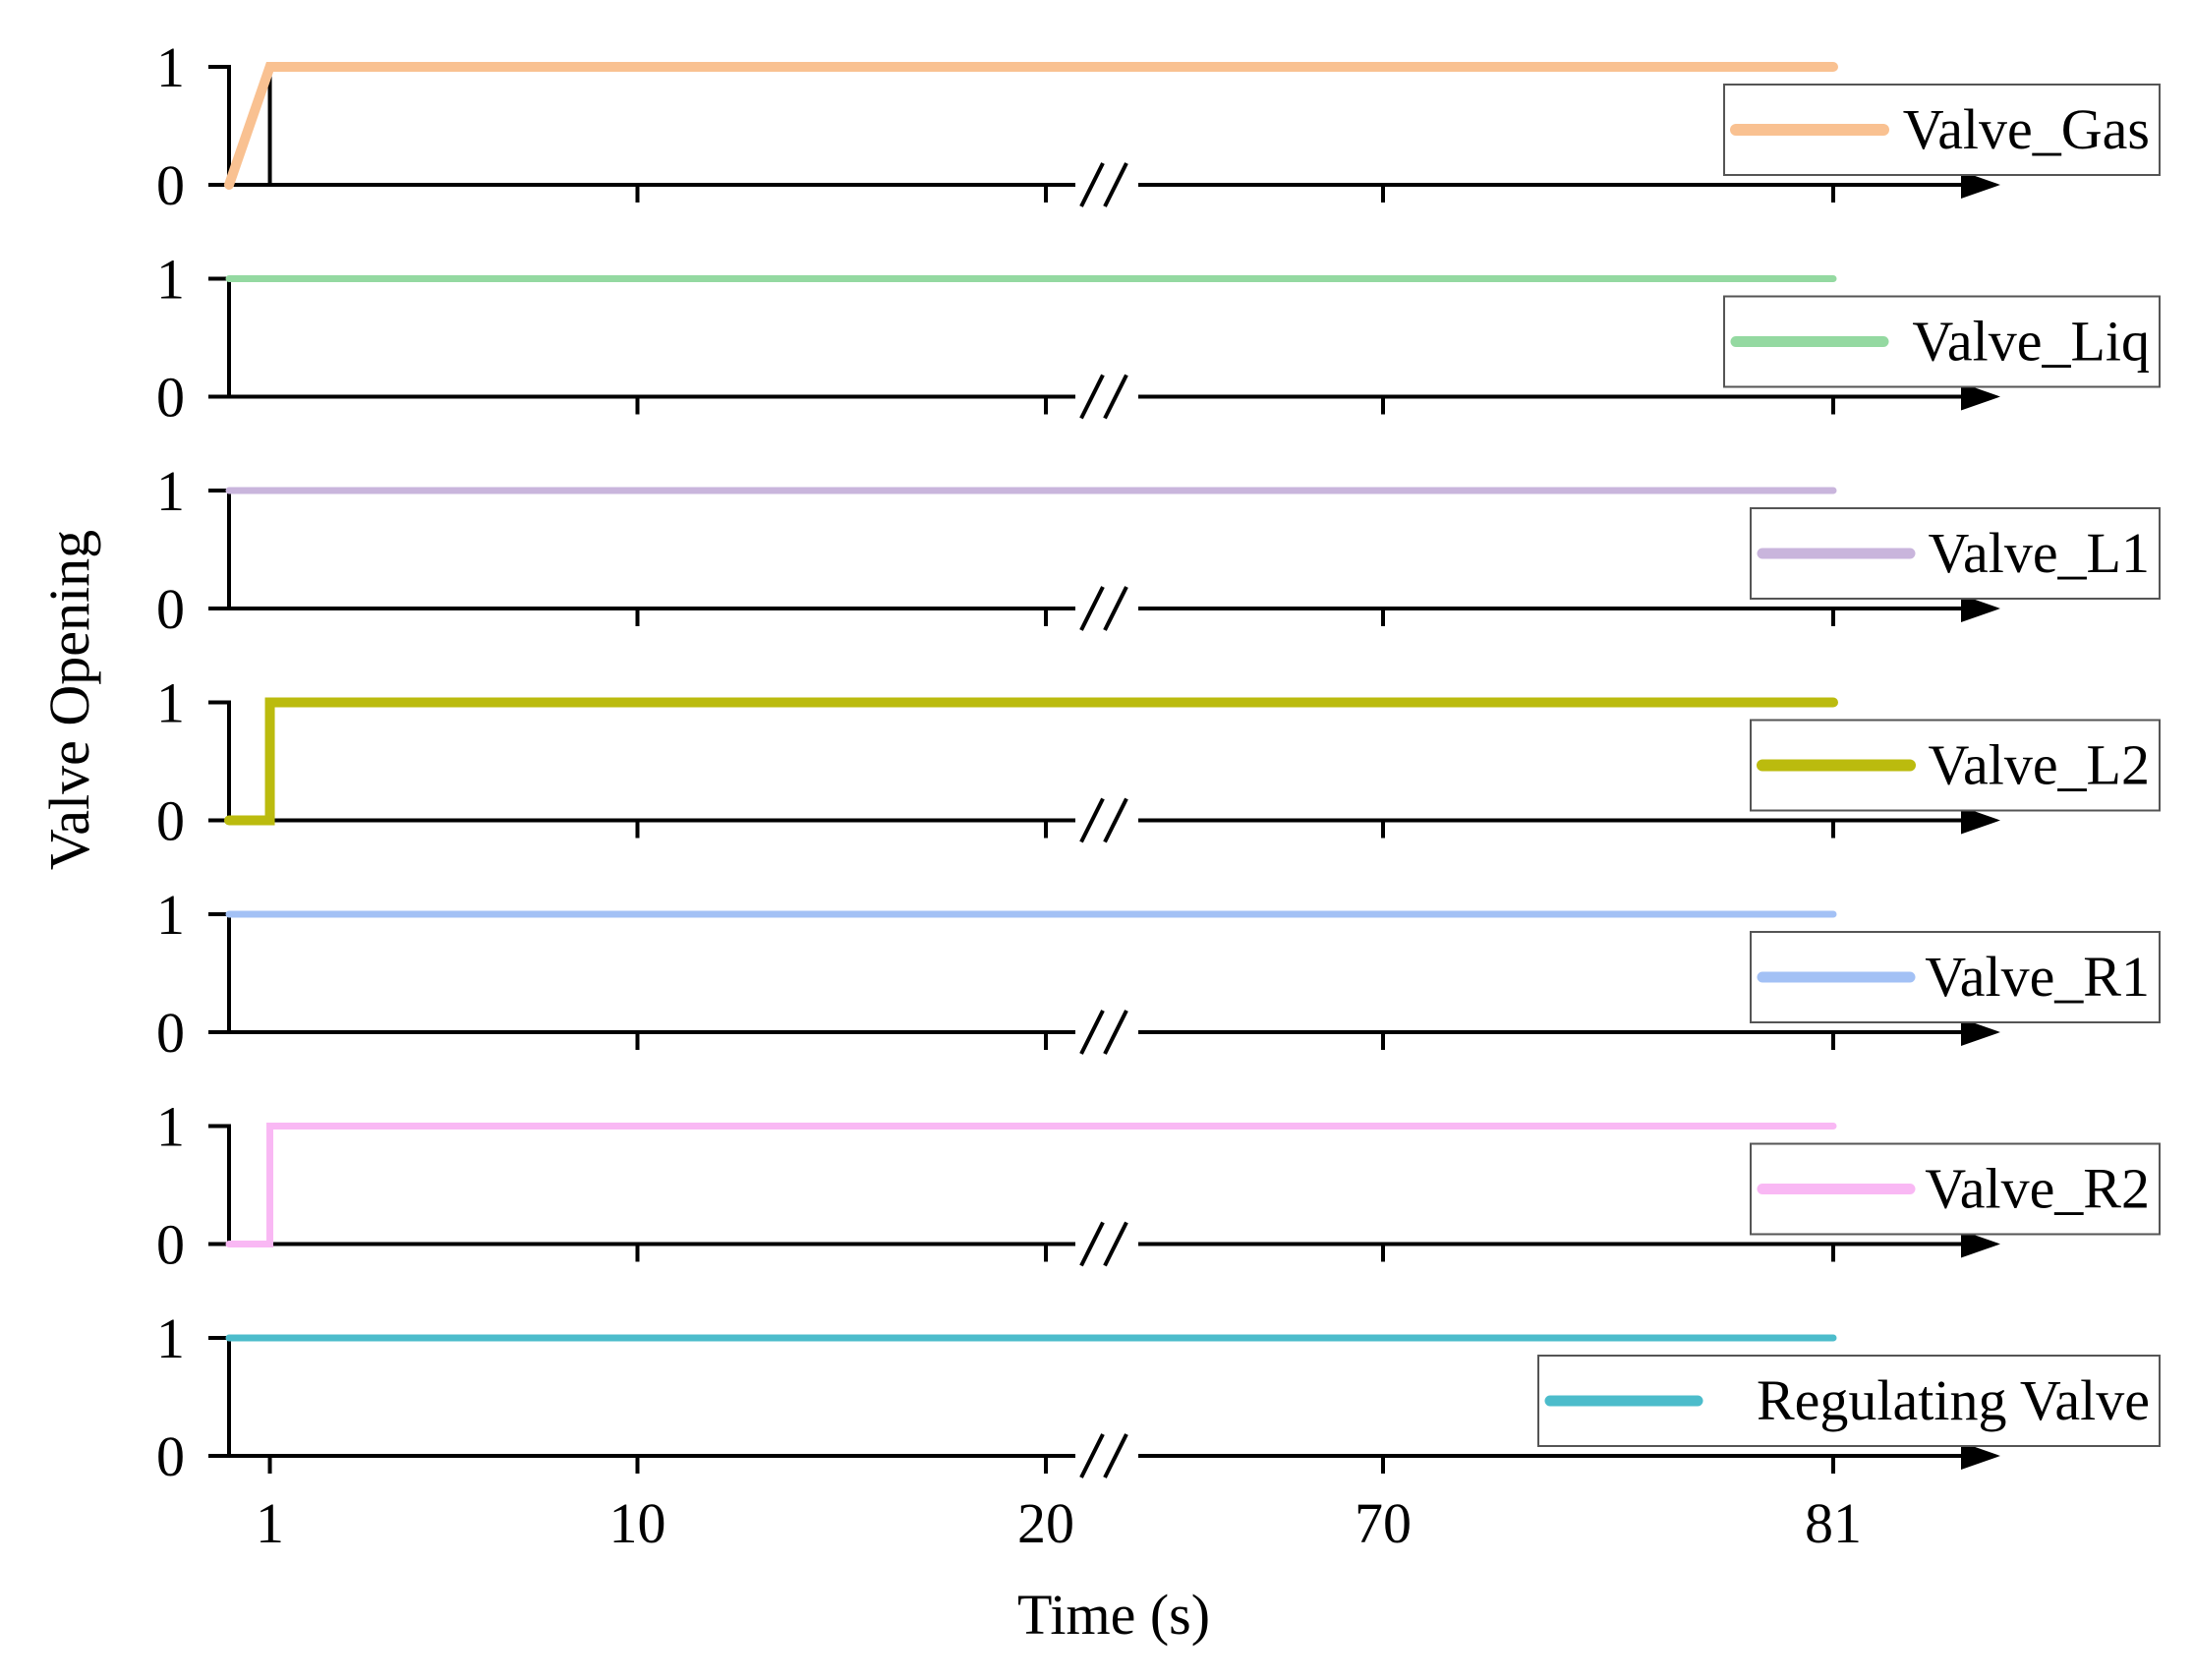  I want to click on legend-label: Valve_R2, so click(2038, 1189).